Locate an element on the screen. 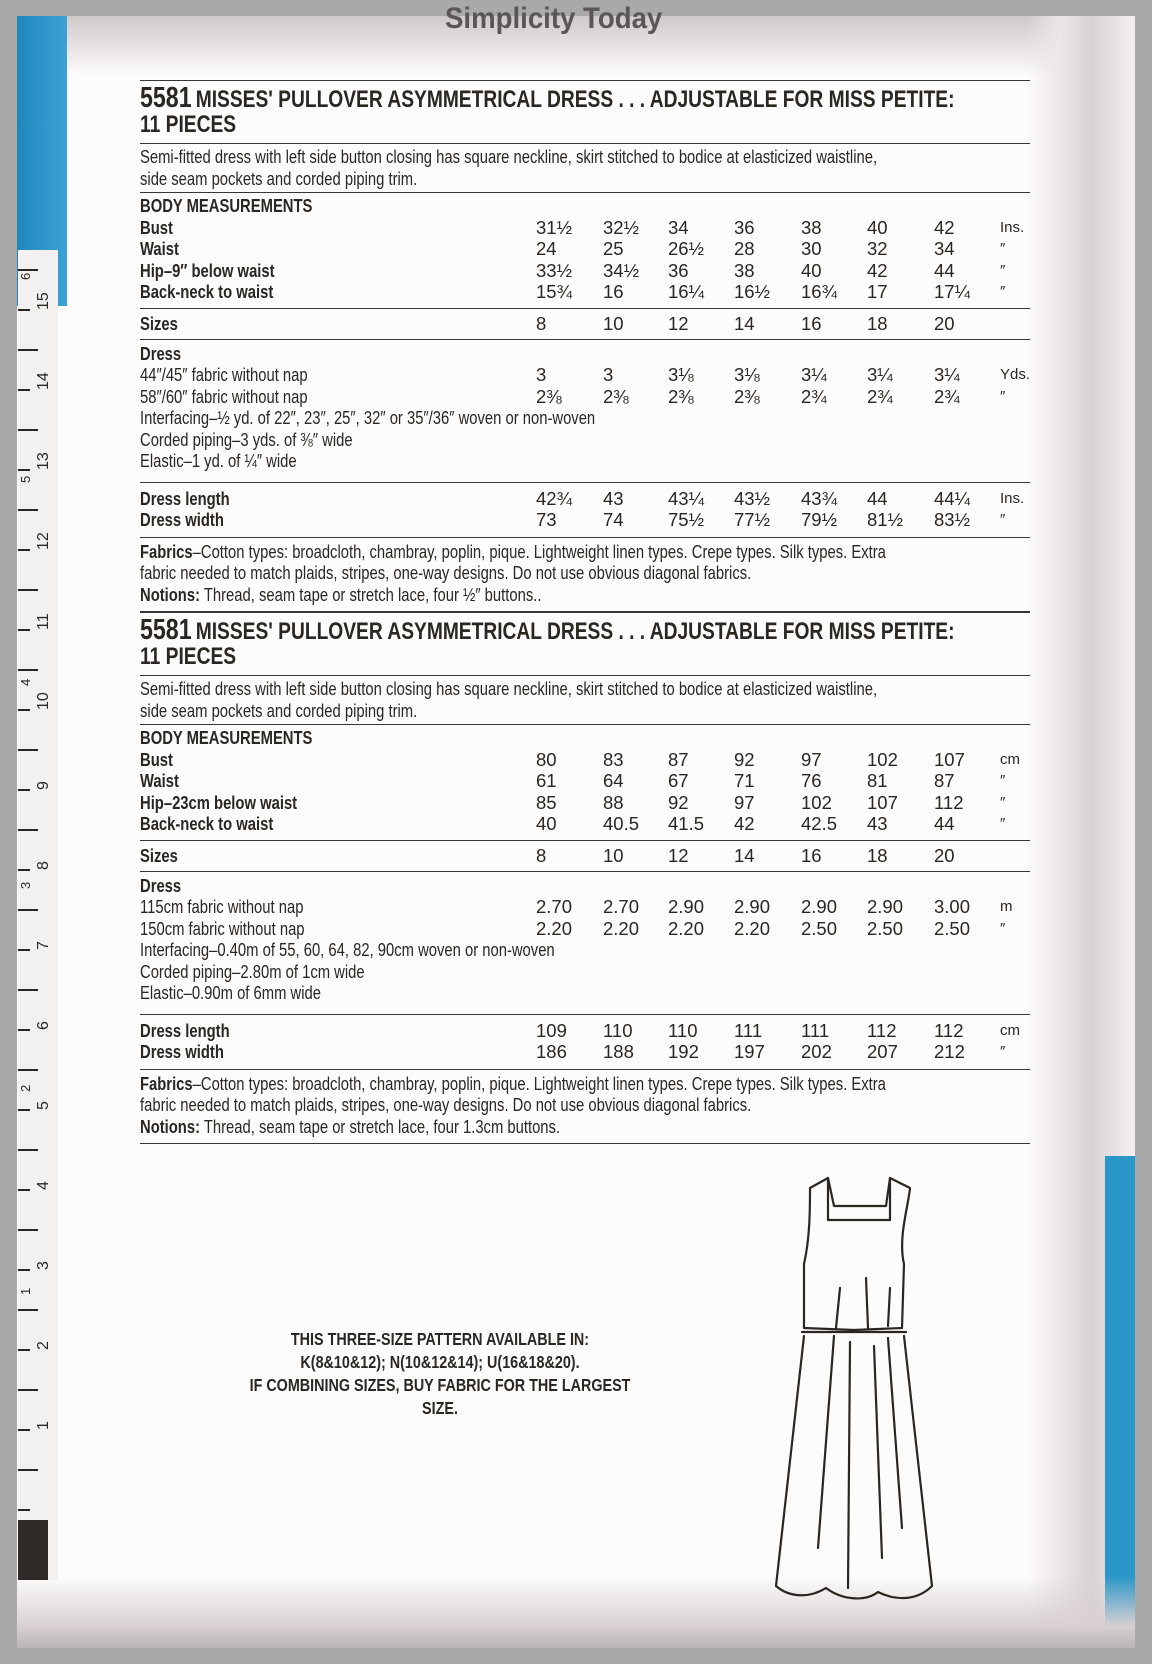  garment-measure-row-value: 43½ is located at coordinates (752, 498).